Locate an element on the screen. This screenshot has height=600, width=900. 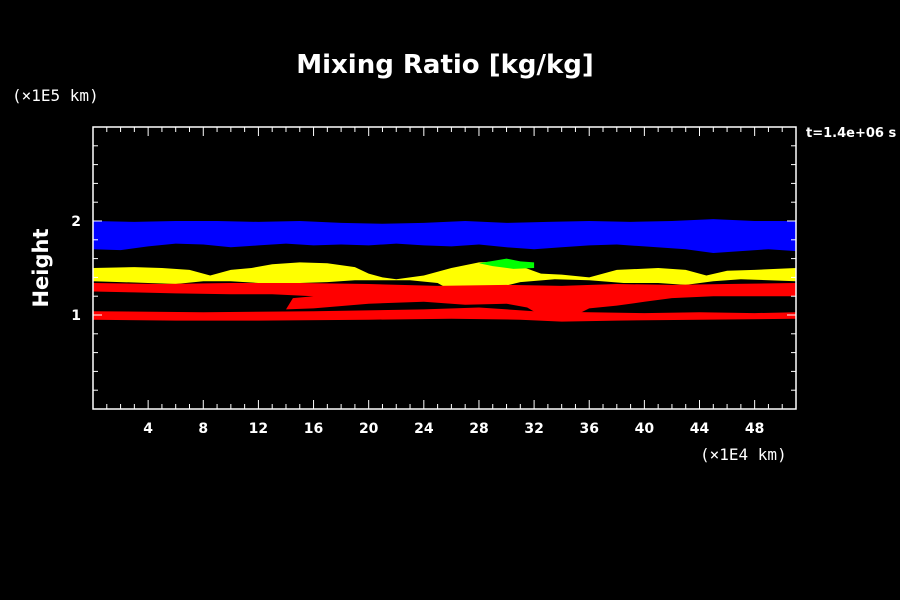
x-tick-label: 28 is located at coordinates (478, 429).